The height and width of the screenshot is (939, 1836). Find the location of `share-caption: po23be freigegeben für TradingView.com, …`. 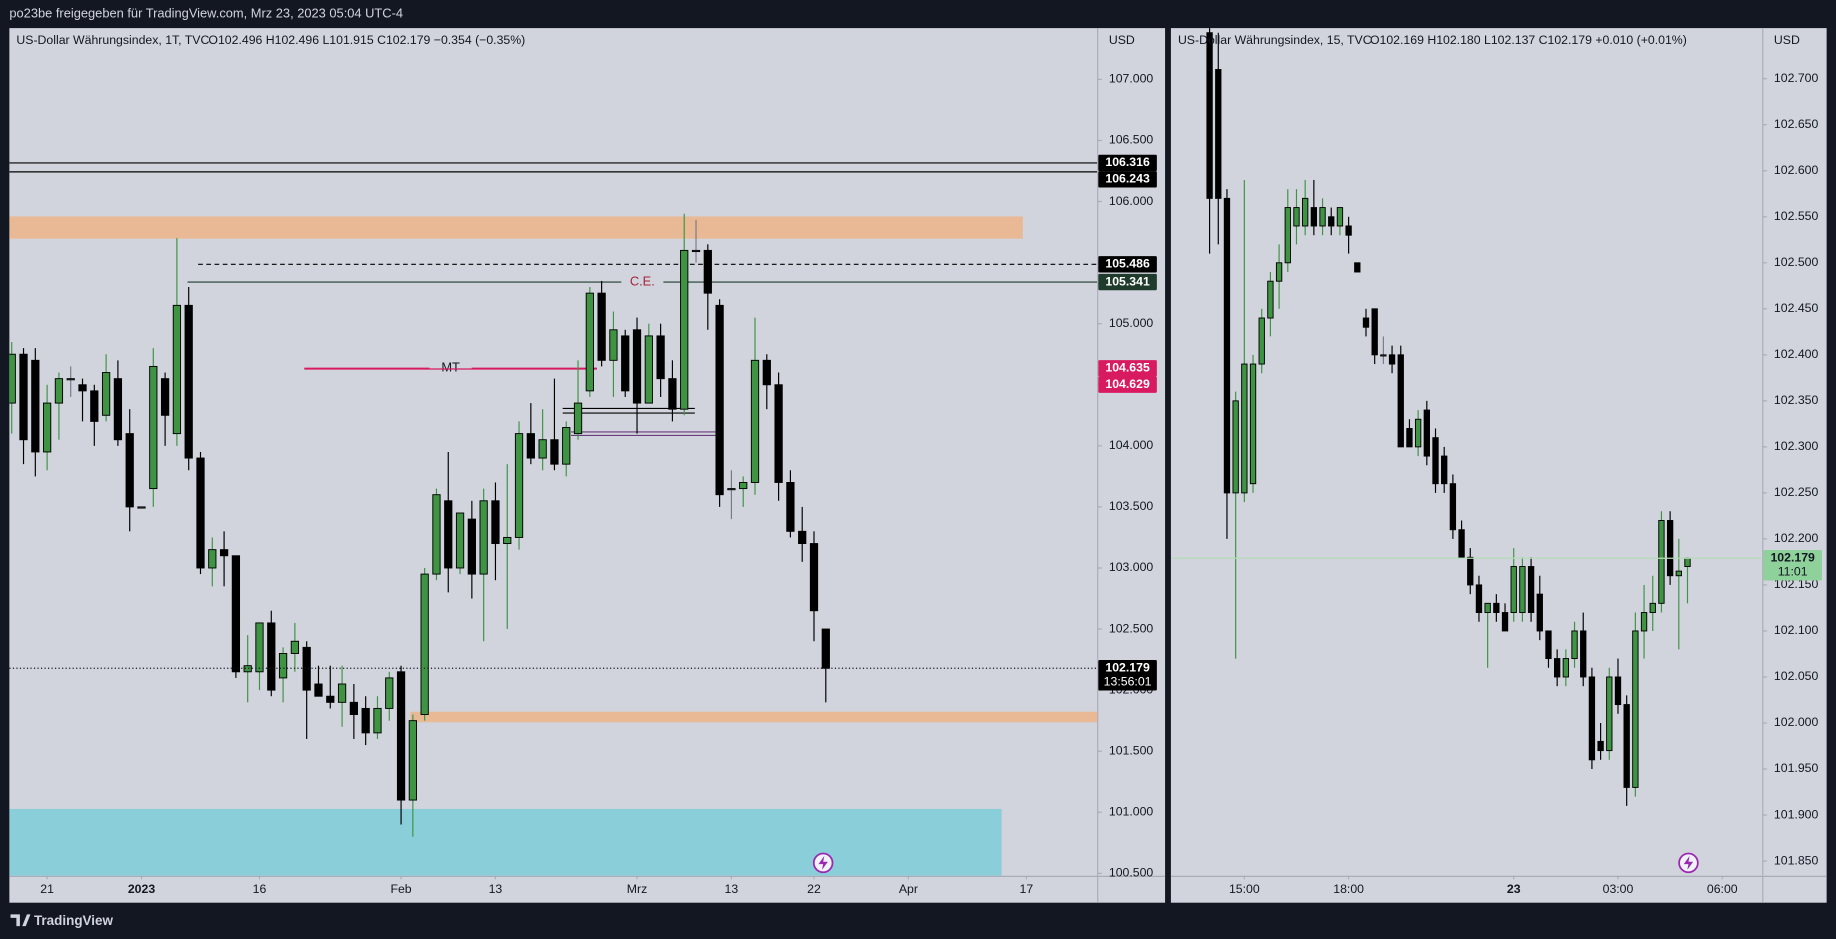

share-caption: po23be freigegeben für TradingView.com, … is located at coordinates (206, 12).